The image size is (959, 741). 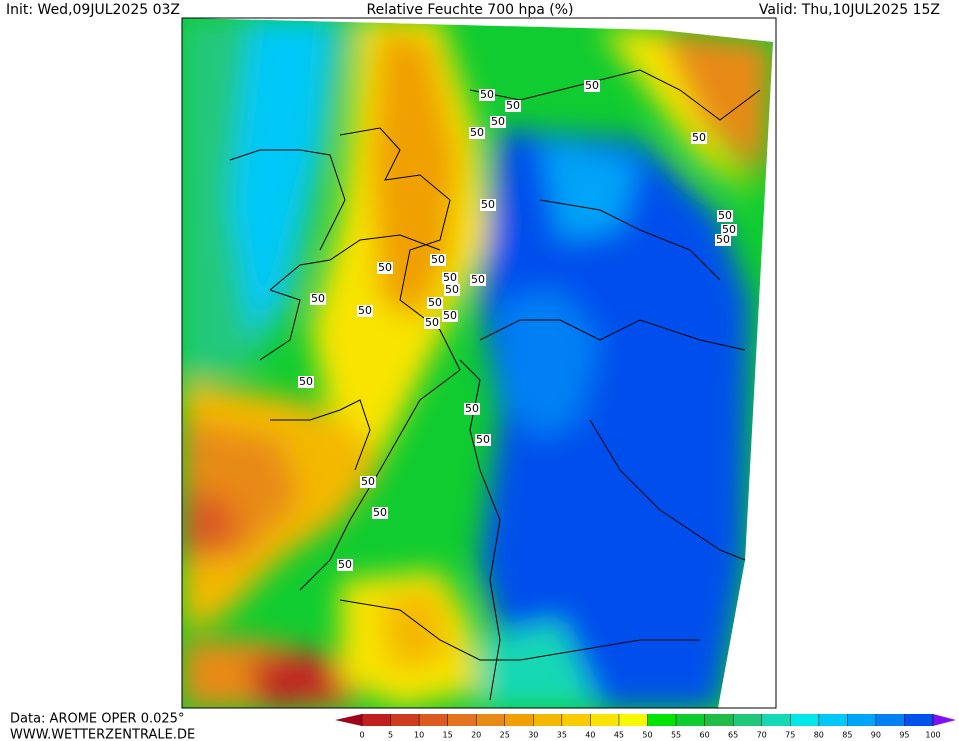 What do you see at coordinates (932, 735) in the screenshot?
I see `colorbar-tick-label: 100` at bounding box center [932, 735].